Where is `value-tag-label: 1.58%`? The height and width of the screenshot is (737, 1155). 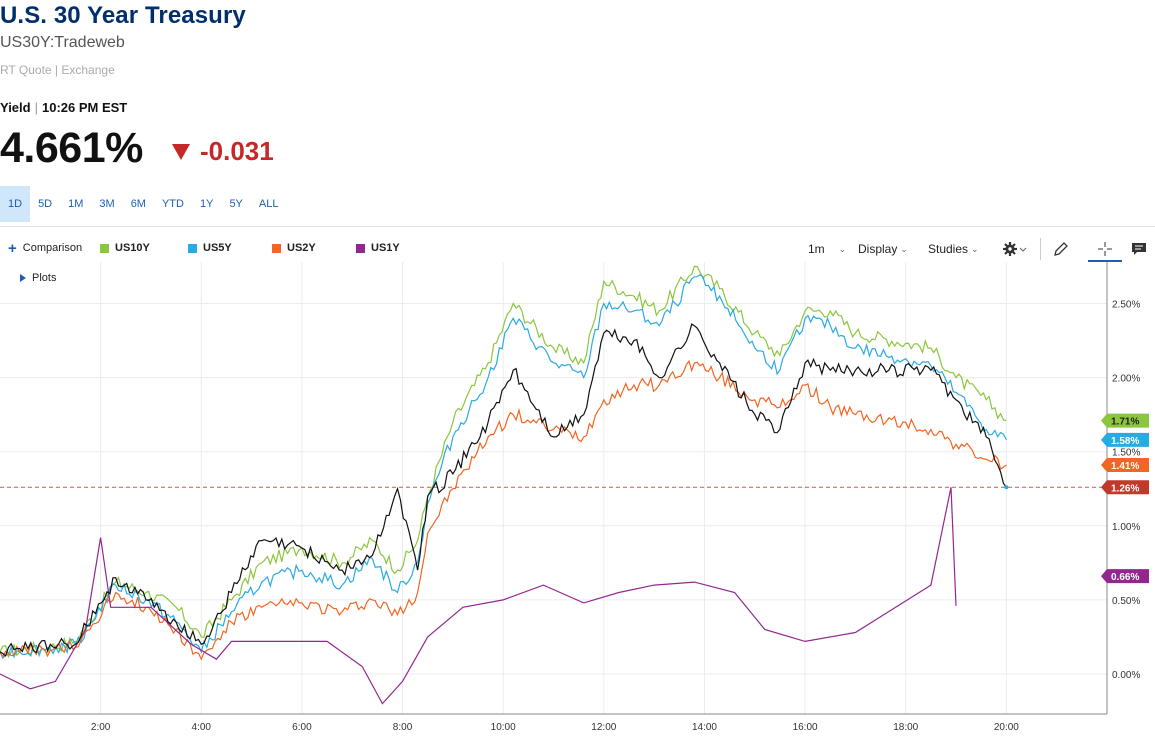 value-tag-label: 1.58% is located at coordinates (1125, 441).